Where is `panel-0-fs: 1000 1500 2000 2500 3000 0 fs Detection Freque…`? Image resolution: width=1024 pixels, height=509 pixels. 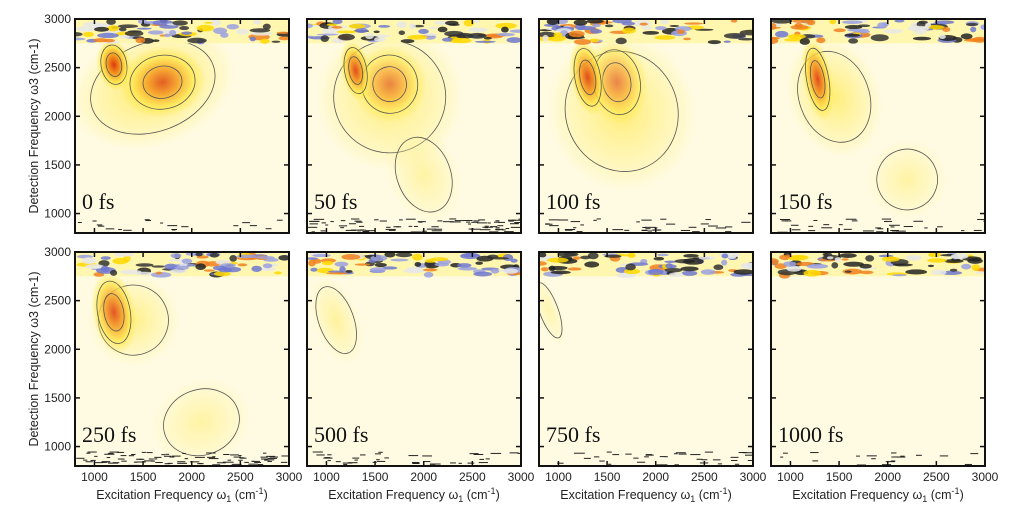
panel-0-fs: 1000 1500 2000 2500 3000 0 fs Detection Freque… is located at coordinates (158, 123).